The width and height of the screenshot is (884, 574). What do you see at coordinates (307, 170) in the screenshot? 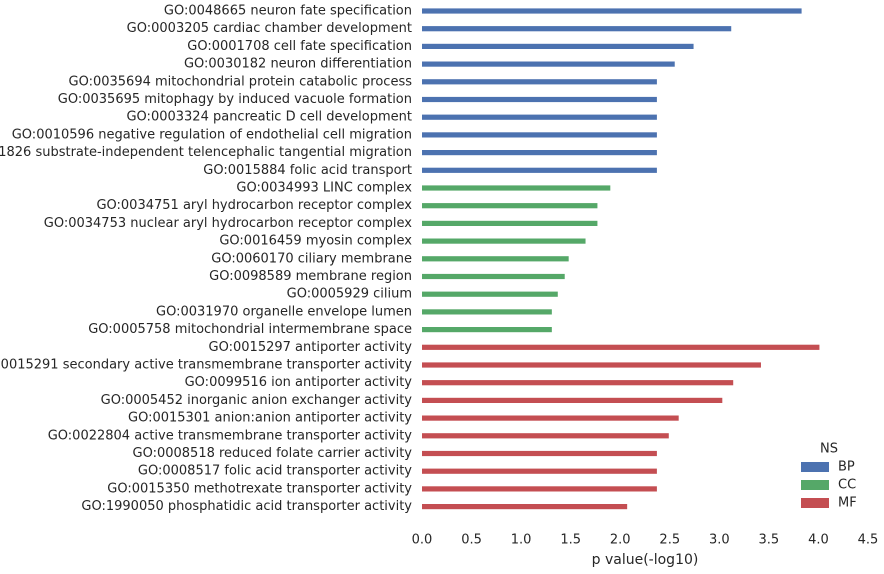
I see `category-label: GO:0015884 folic acid transport` at bounding box center [307, 170].